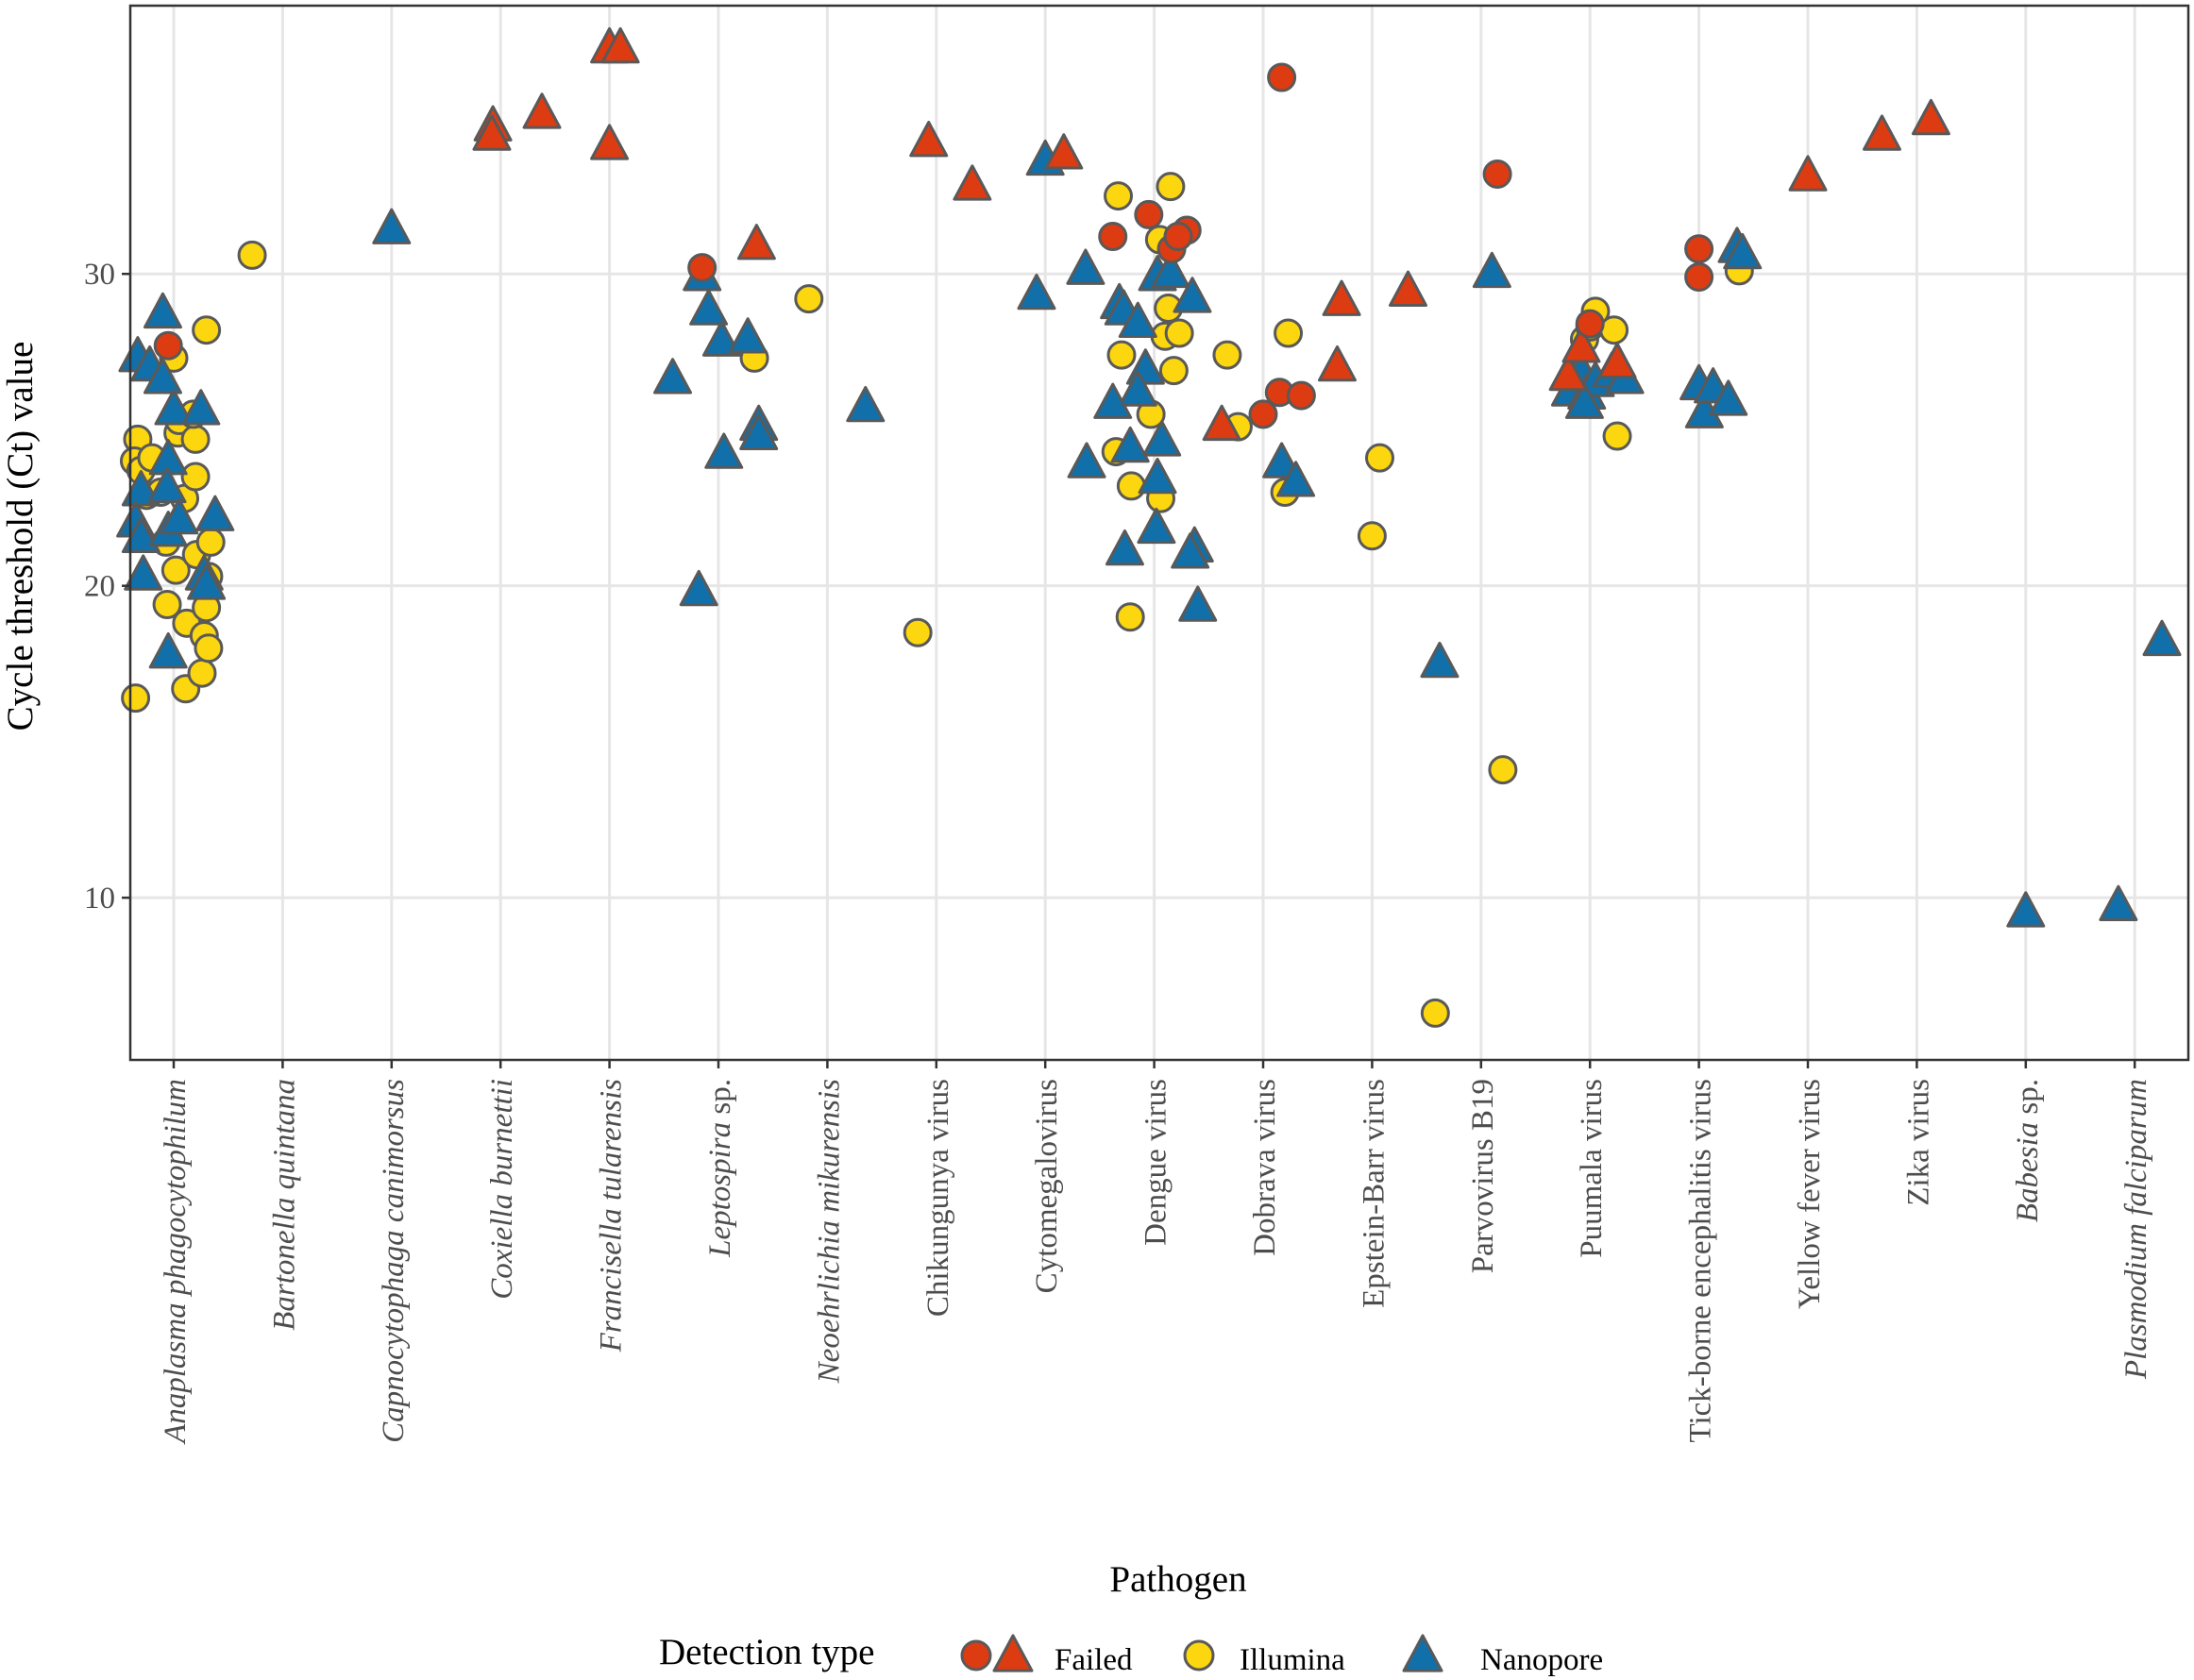 The width and height of the screenshot is (2194, 1680). What do you see at coordinates (612, 1215) in the screenshot?
I see `x-tick-label: Francisella tularensis` at bounding box center [612, 1215].